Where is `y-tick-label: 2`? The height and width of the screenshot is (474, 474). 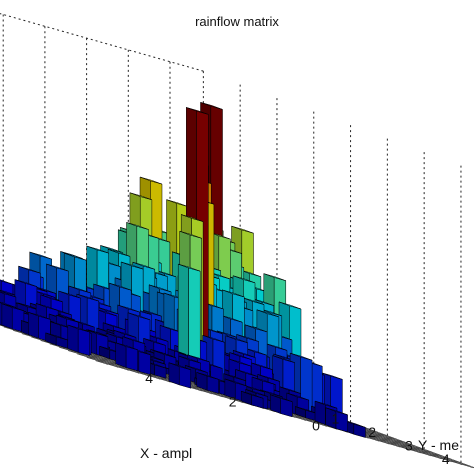
y-tick-label: 2 is located at coordinates (233, 402).